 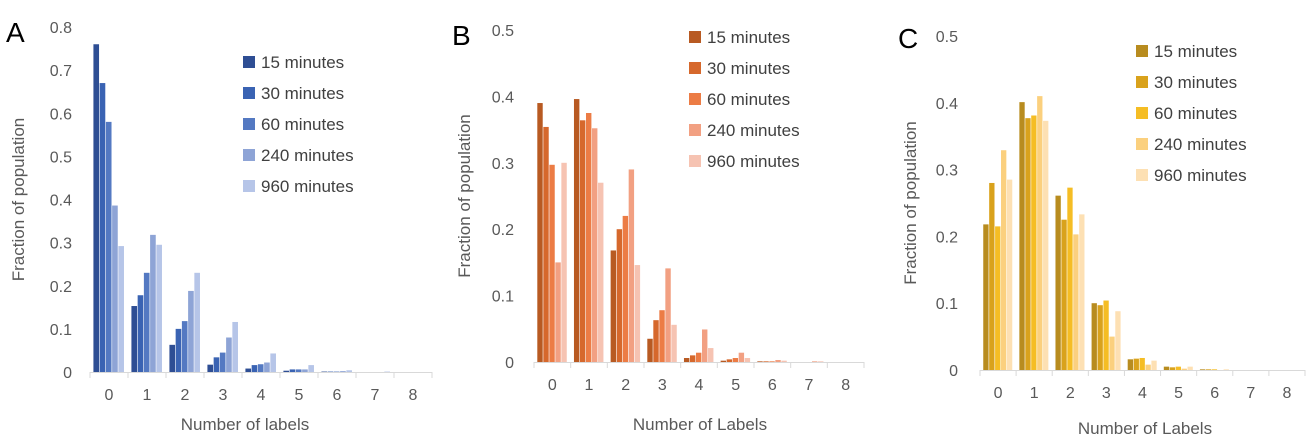 I want to click on x-tick-label: 8, so click(x=845, y=385).